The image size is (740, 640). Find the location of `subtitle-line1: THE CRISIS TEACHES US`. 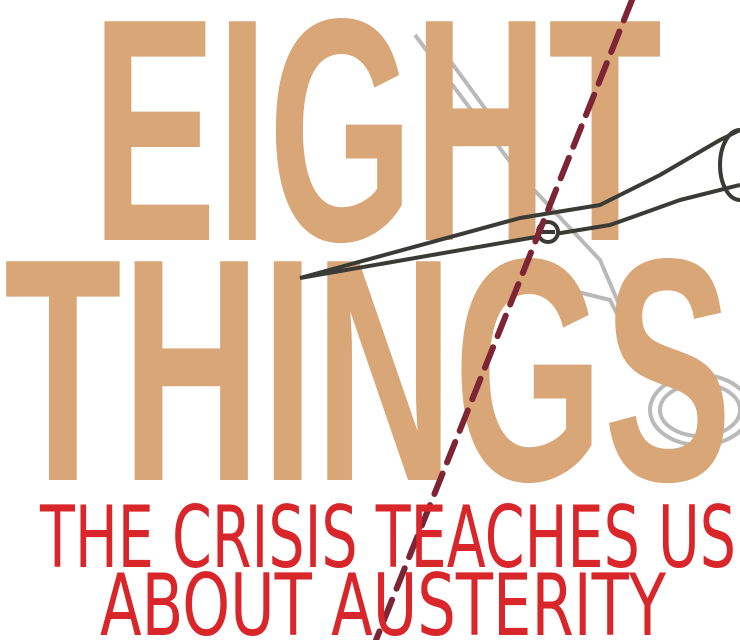

subtitle-line1: THE CRISIS TEACHES US is located at coordinates (387, 538).